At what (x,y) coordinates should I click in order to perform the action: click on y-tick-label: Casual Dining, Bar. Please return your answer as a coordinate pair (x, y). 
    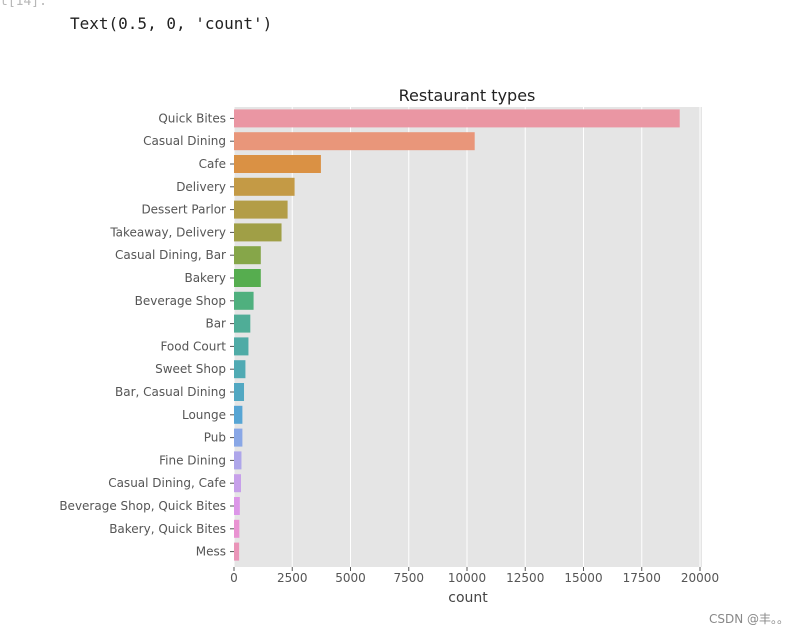
    Looking at the image, I should click on (170, 255).